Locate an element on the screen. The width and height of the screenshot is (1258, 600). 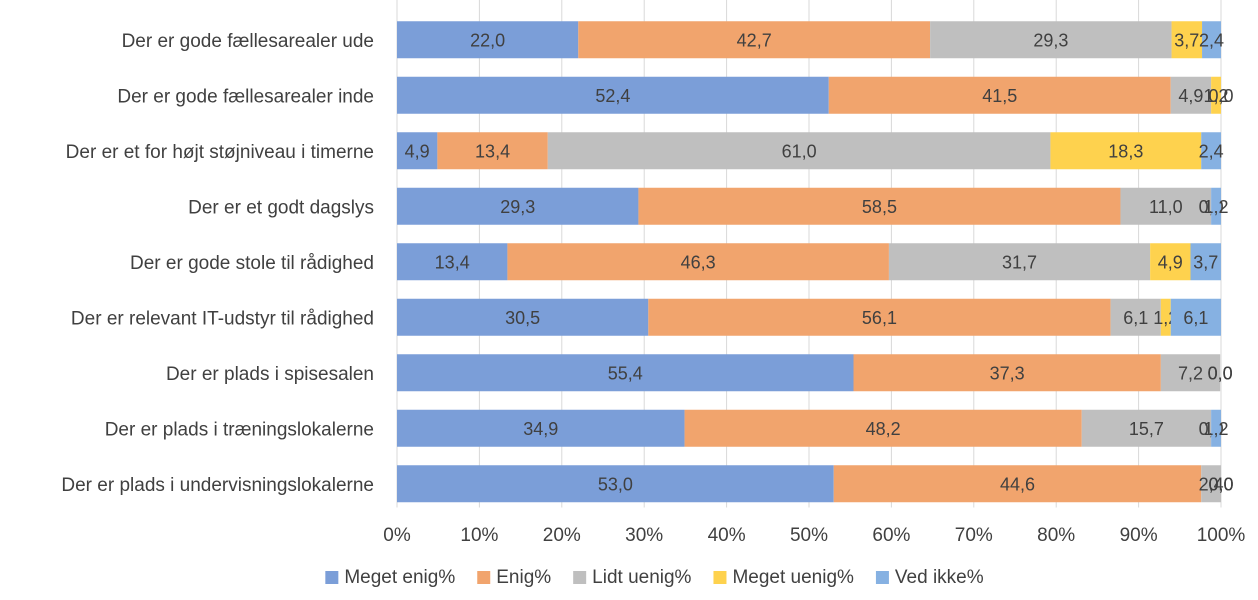
x-tick-label: 80% is located at coordinates (1056, 535).